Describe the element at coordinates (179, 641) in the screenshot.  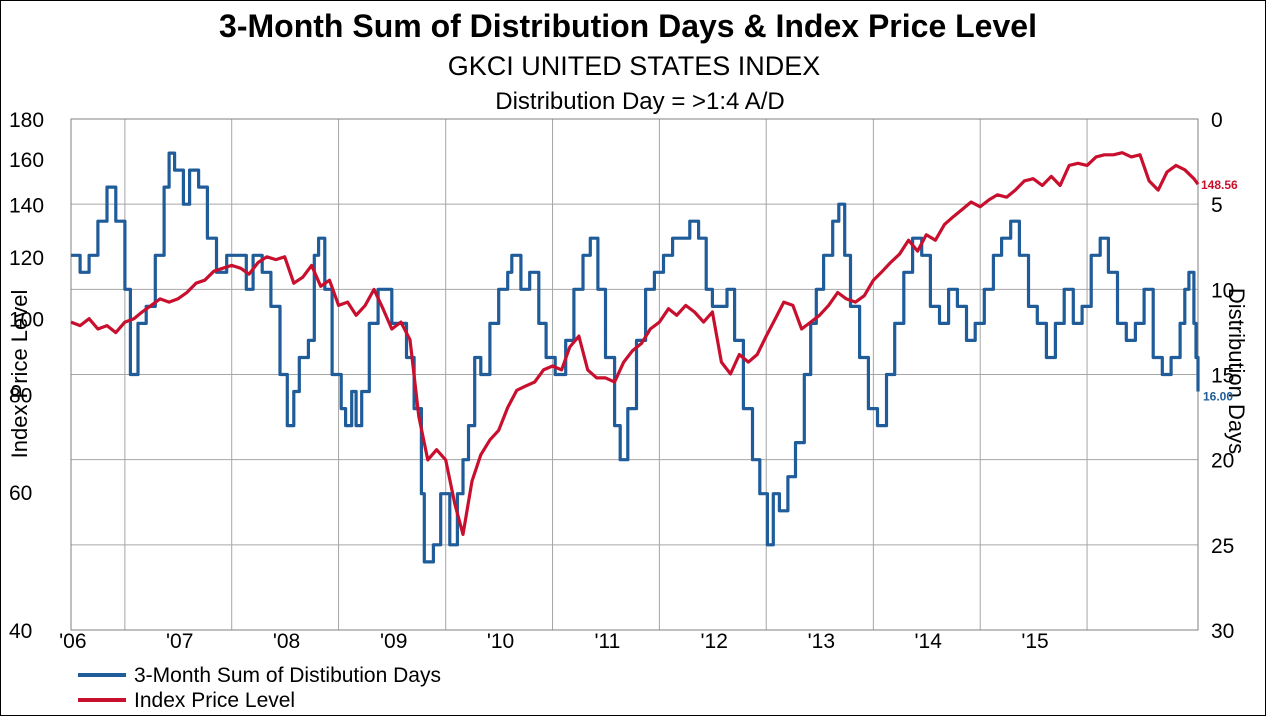
I see `x-tick-label: '07` at that location.